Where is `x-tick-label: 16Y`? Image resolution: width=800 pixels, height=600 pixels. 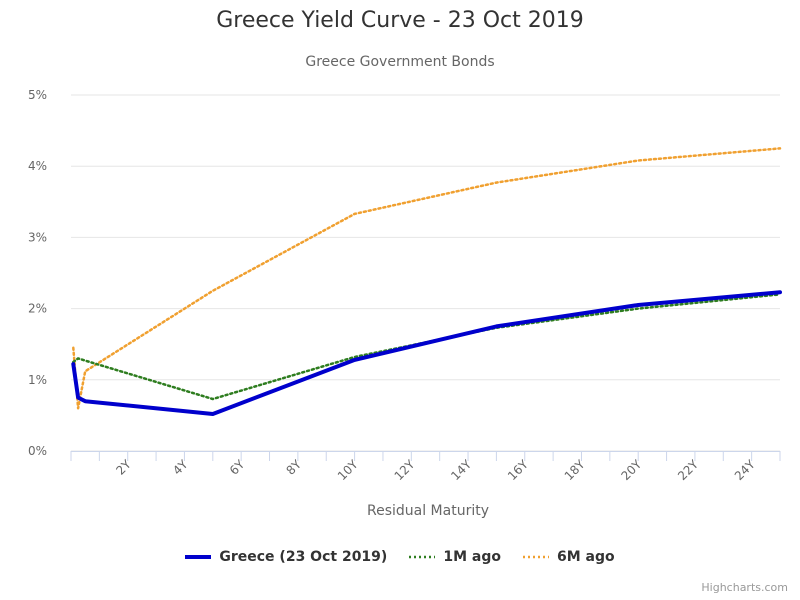 x-tick-label: 16Y is located at coordinates (518, 470).